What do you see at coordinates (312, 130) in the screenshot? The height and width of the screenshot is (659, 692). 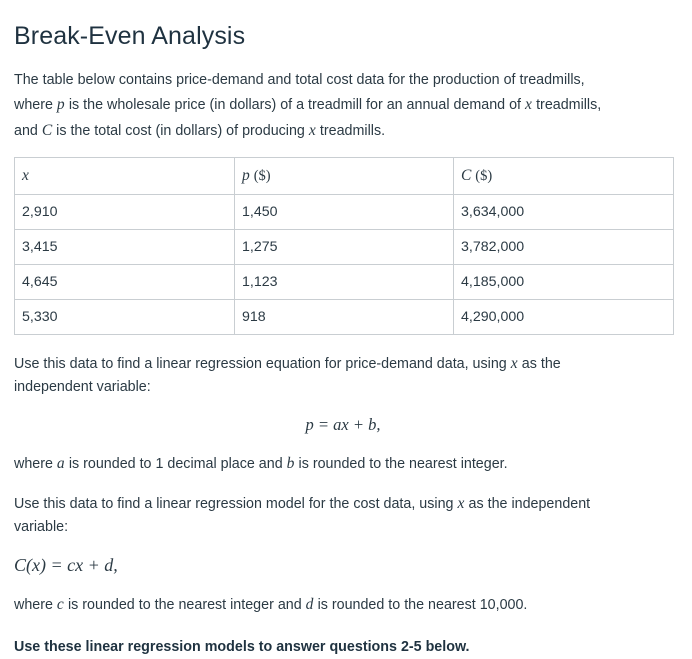 I see `symbol-x-2: x` at bounding box center [312, 130].